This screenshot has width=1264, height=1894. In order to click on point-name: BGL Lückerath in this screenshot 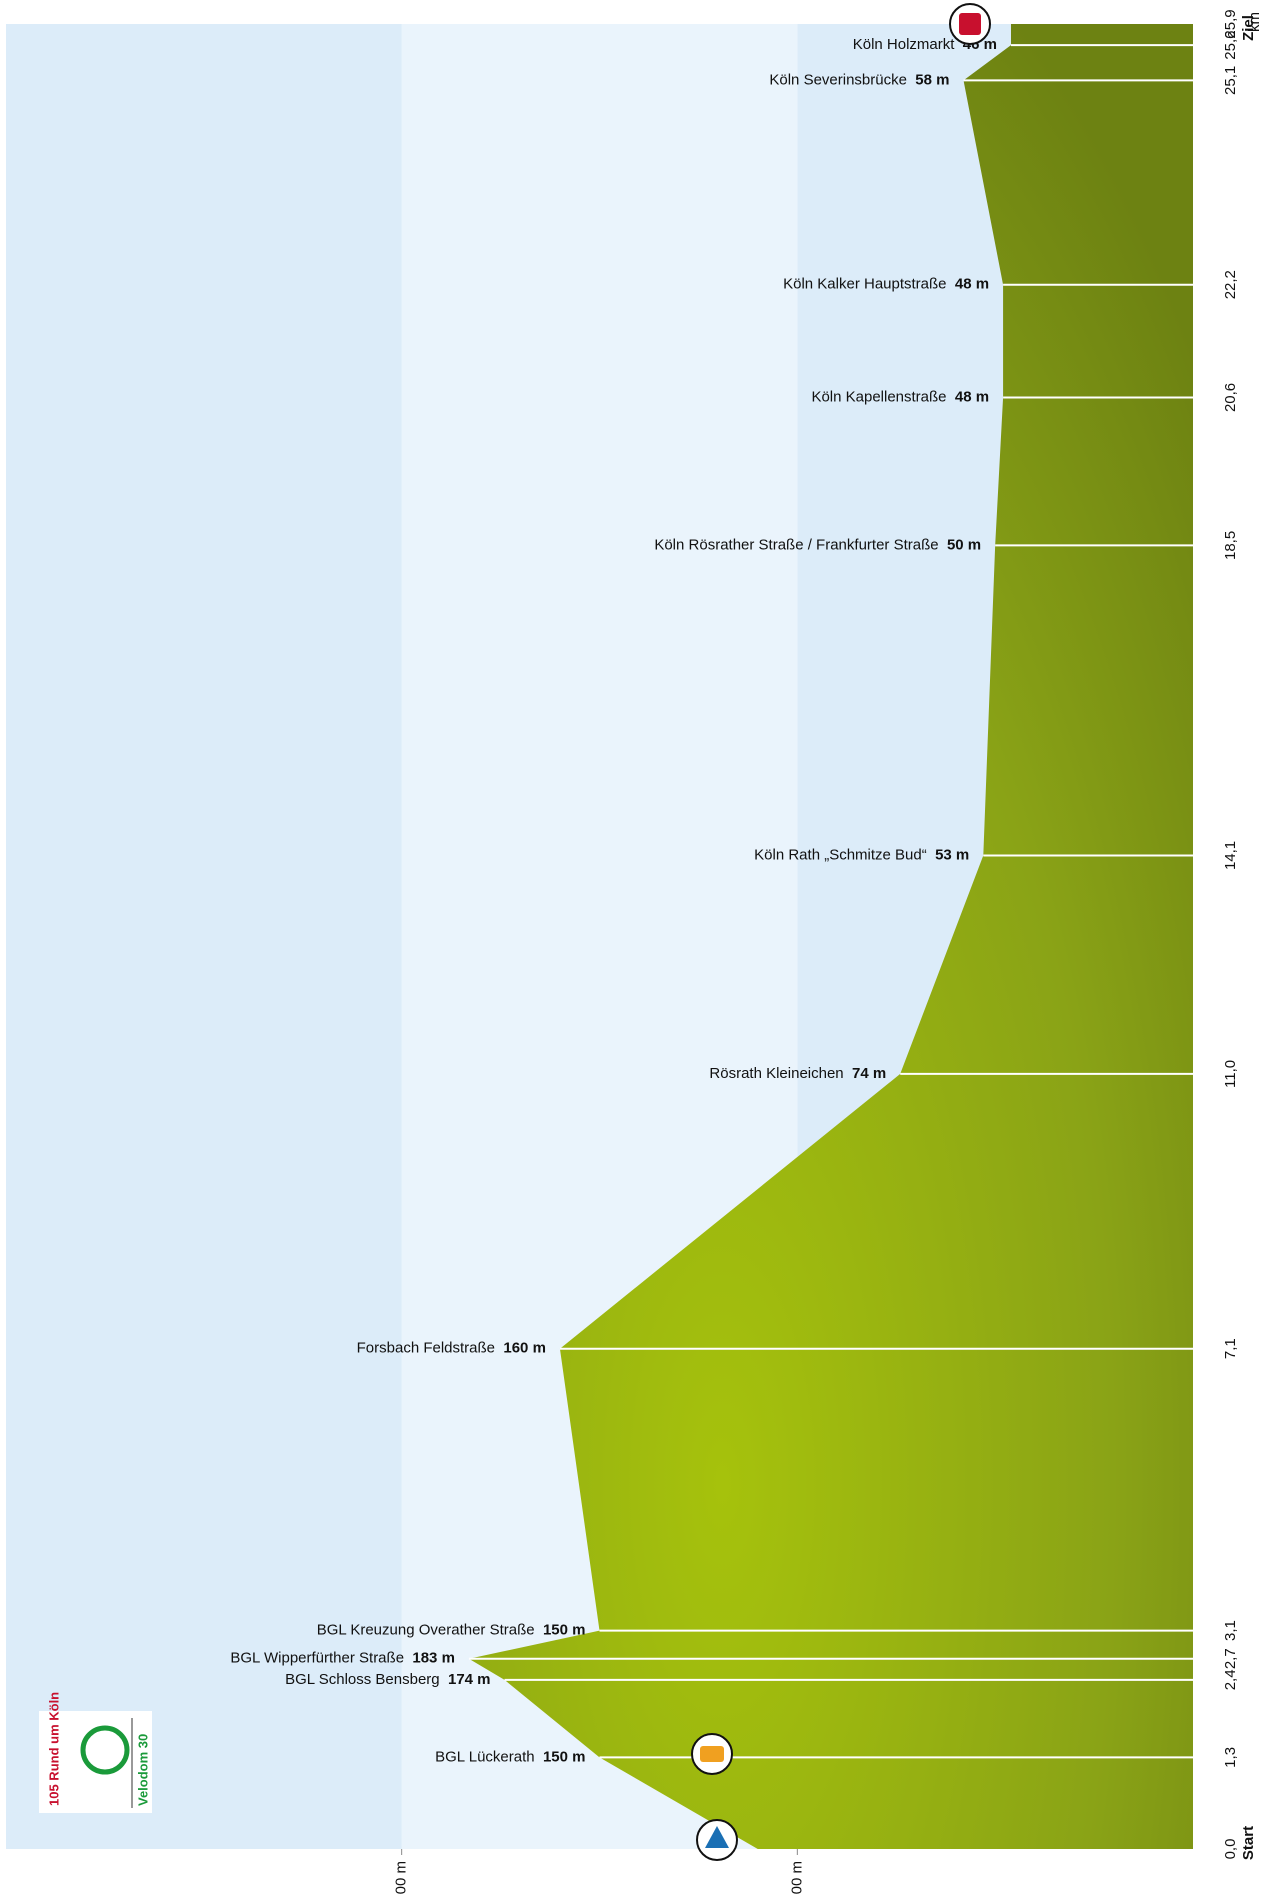, I will do `click(485, 1756)`.